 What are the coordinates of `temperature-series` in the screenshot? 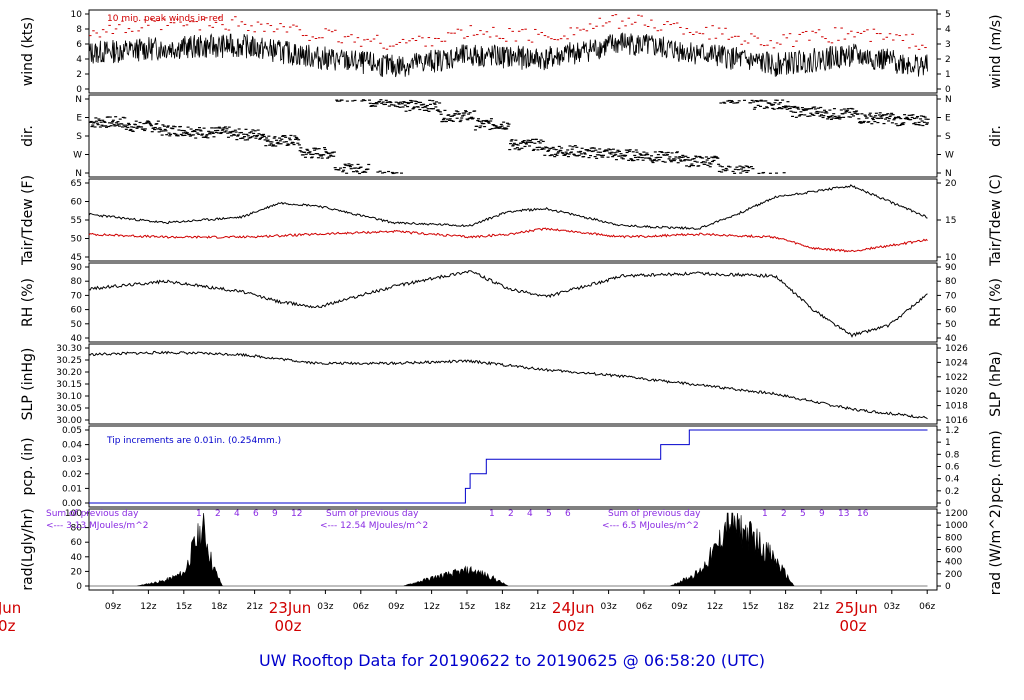 It's located at (508, 240).